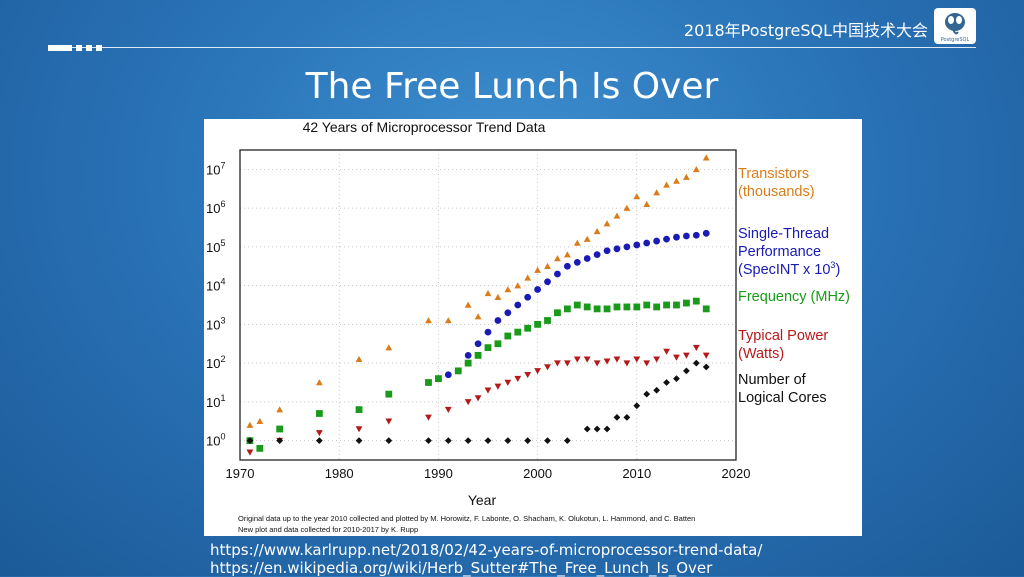 The width and height of the screenshot is (1024, 577). What do you see at coordinates (784, 270) in the screenshot?
I see `legend-unit: (SpecINT x 10` at bounding box center [784, 270].